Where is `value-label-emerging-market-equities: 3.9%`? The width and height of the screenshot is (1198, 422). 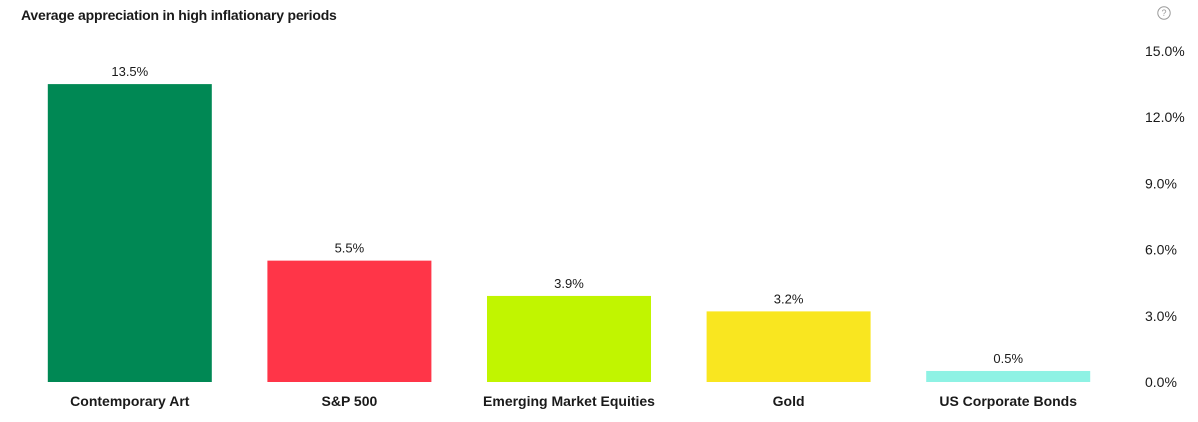
value-label-emerging-market-equities: 3.9% is located at coordinates (569, 283).